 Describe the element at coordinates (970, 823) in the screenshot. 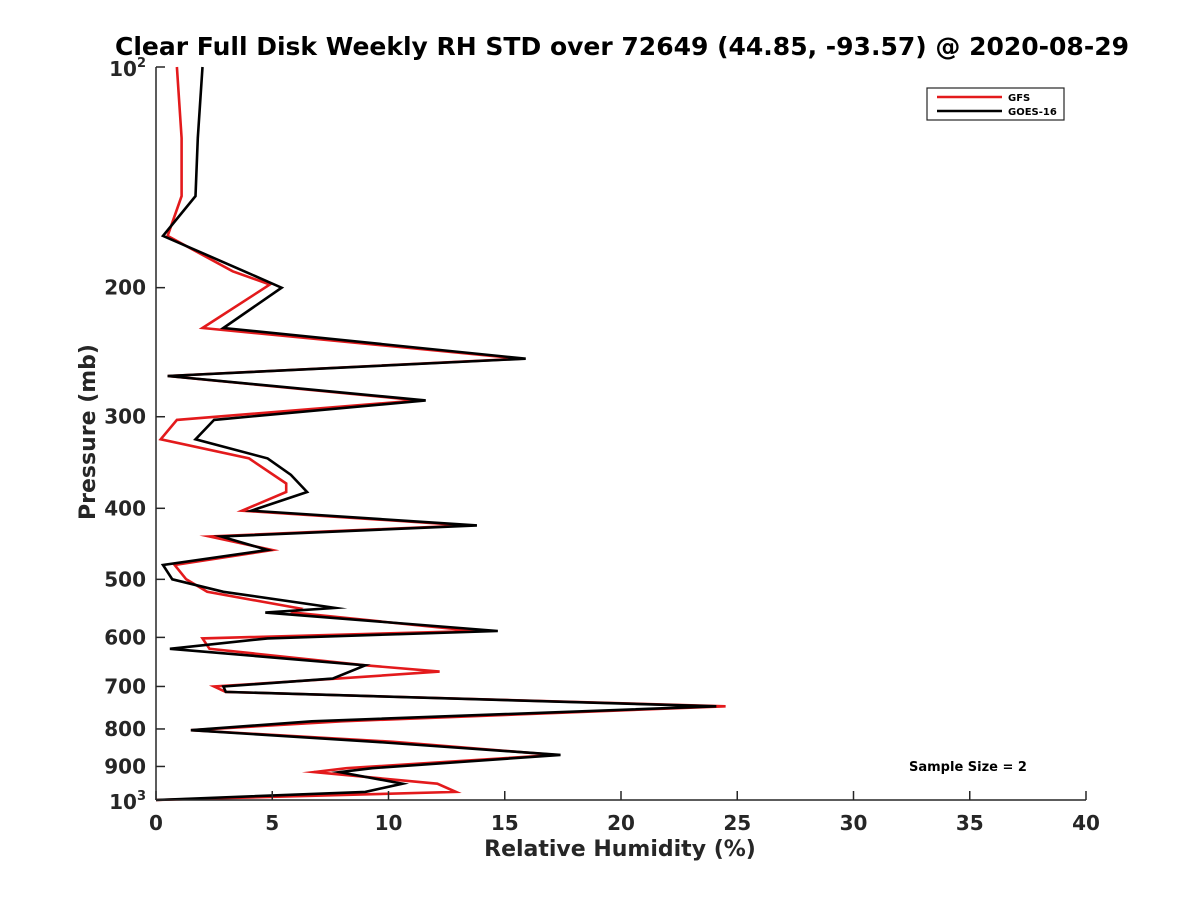

I see `x-tick-label: 35` at that location.